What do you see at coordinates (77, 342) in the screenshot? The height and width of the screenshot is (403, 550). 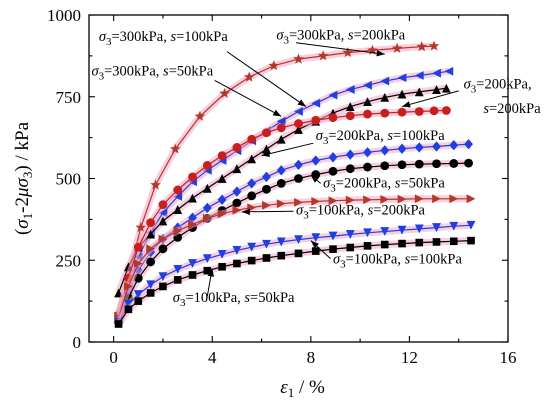 I see `y-tick-label: 0` at bounding box center [77, 342].